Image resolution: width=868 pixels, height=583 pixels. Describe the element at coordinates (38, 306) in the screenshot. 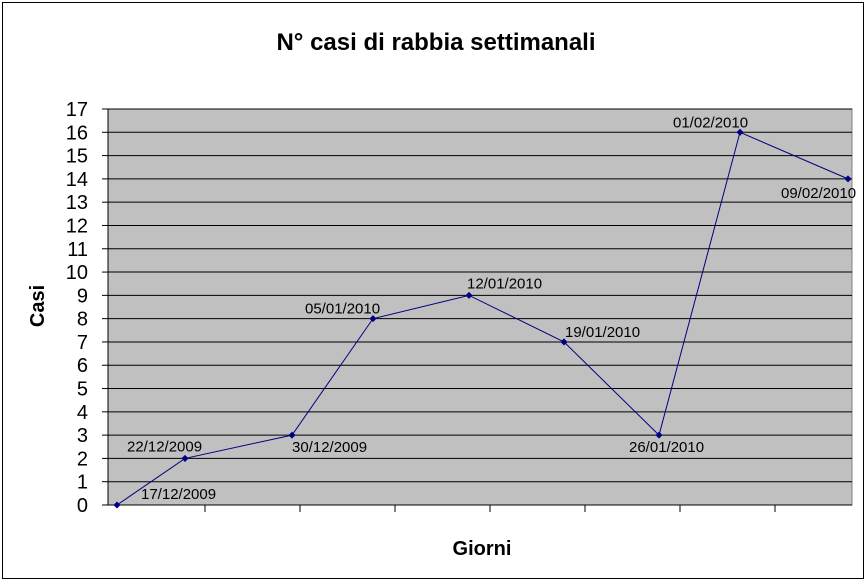

I see `y-axis-title: Casi` at that location.